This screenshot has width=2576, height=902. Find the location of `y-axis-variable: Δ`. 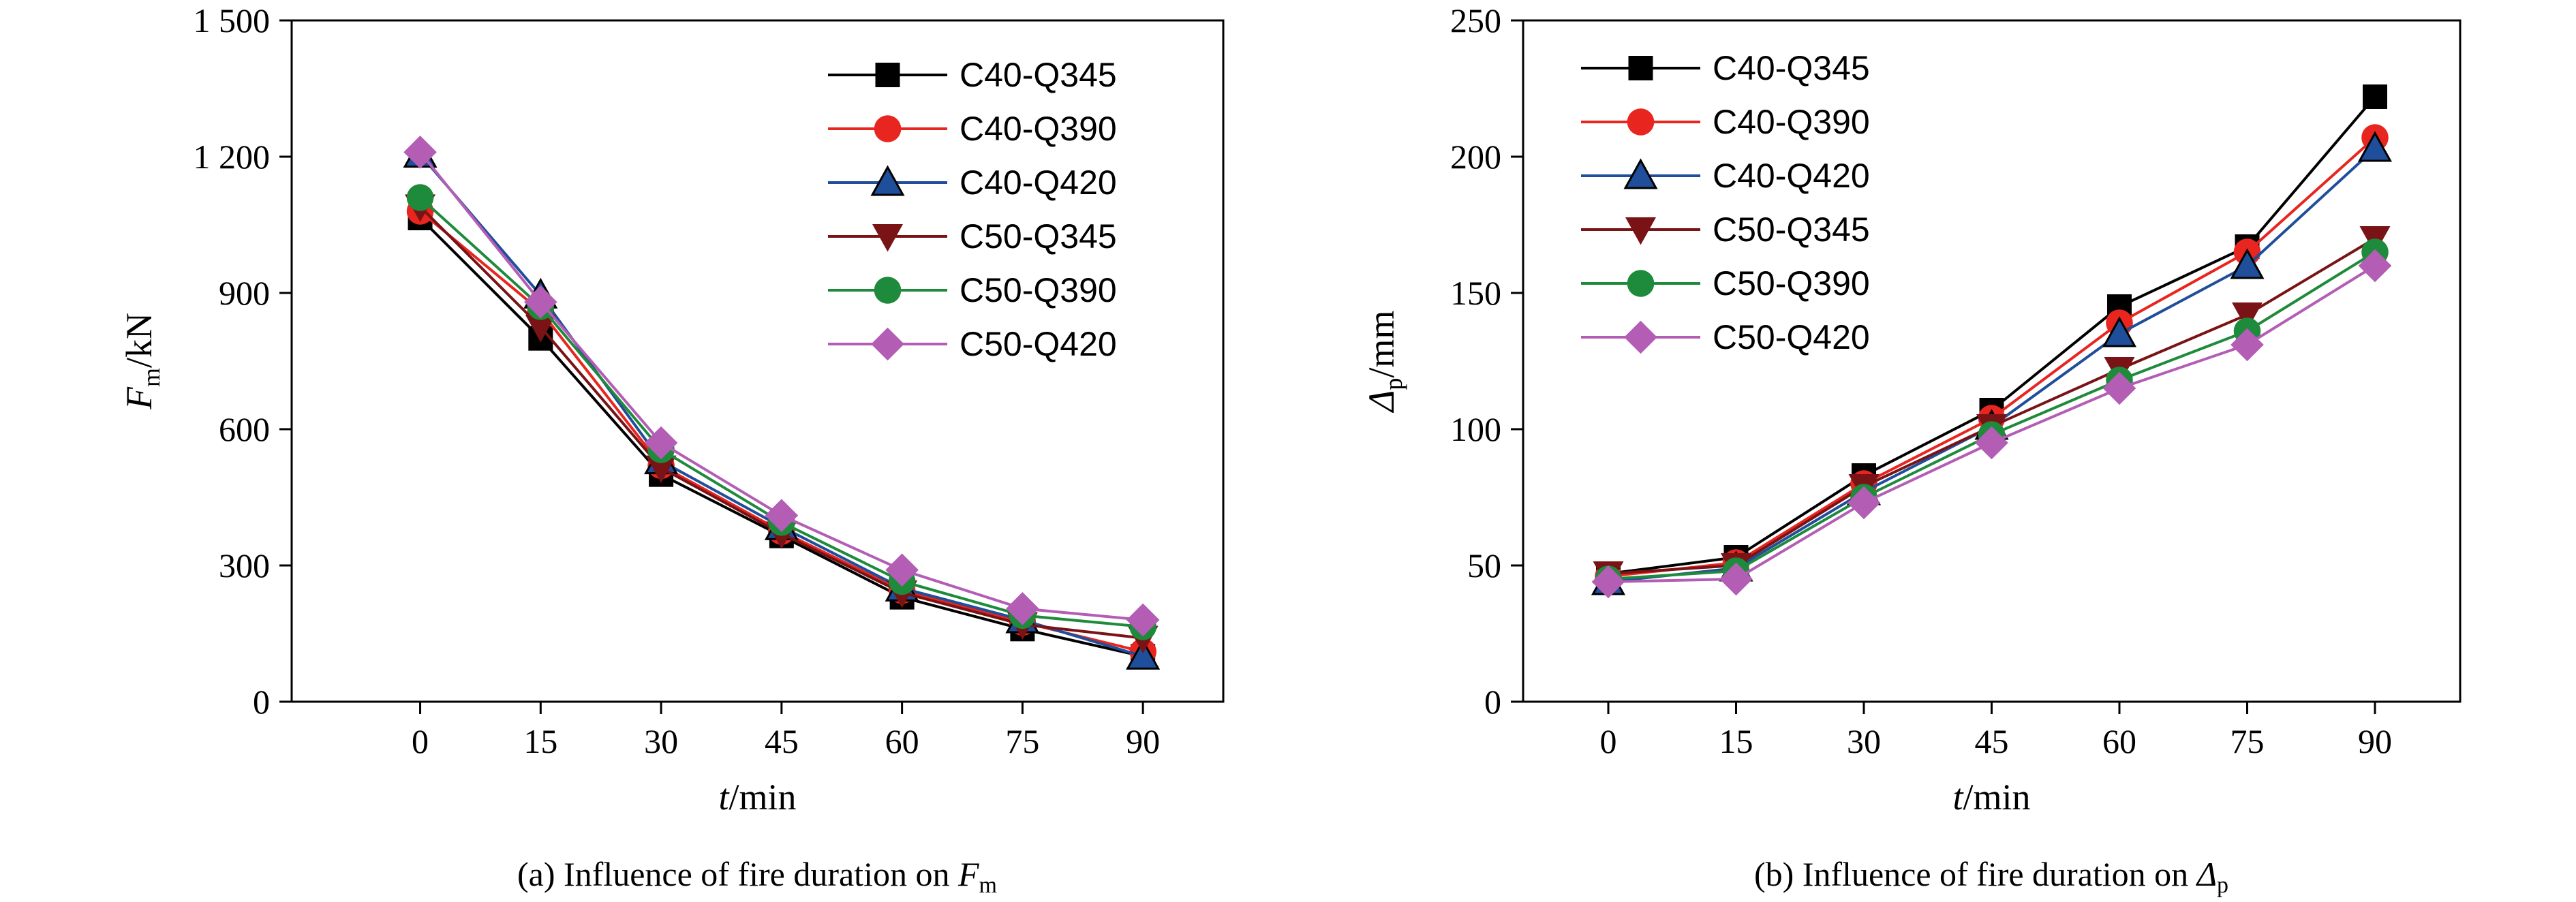

y-axis-variable: Δ is located at coordinates (1381, 402).